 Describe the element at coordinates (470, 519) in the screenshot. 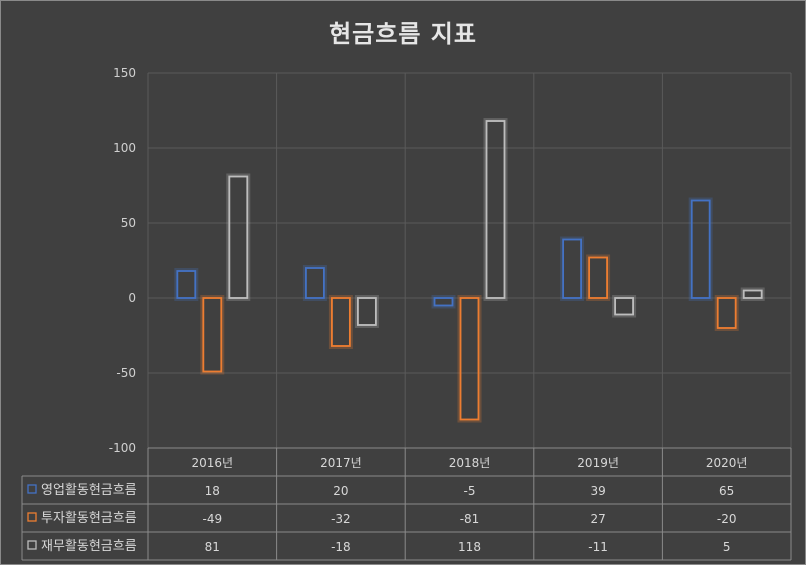

I see `data-label: -81` at that location.